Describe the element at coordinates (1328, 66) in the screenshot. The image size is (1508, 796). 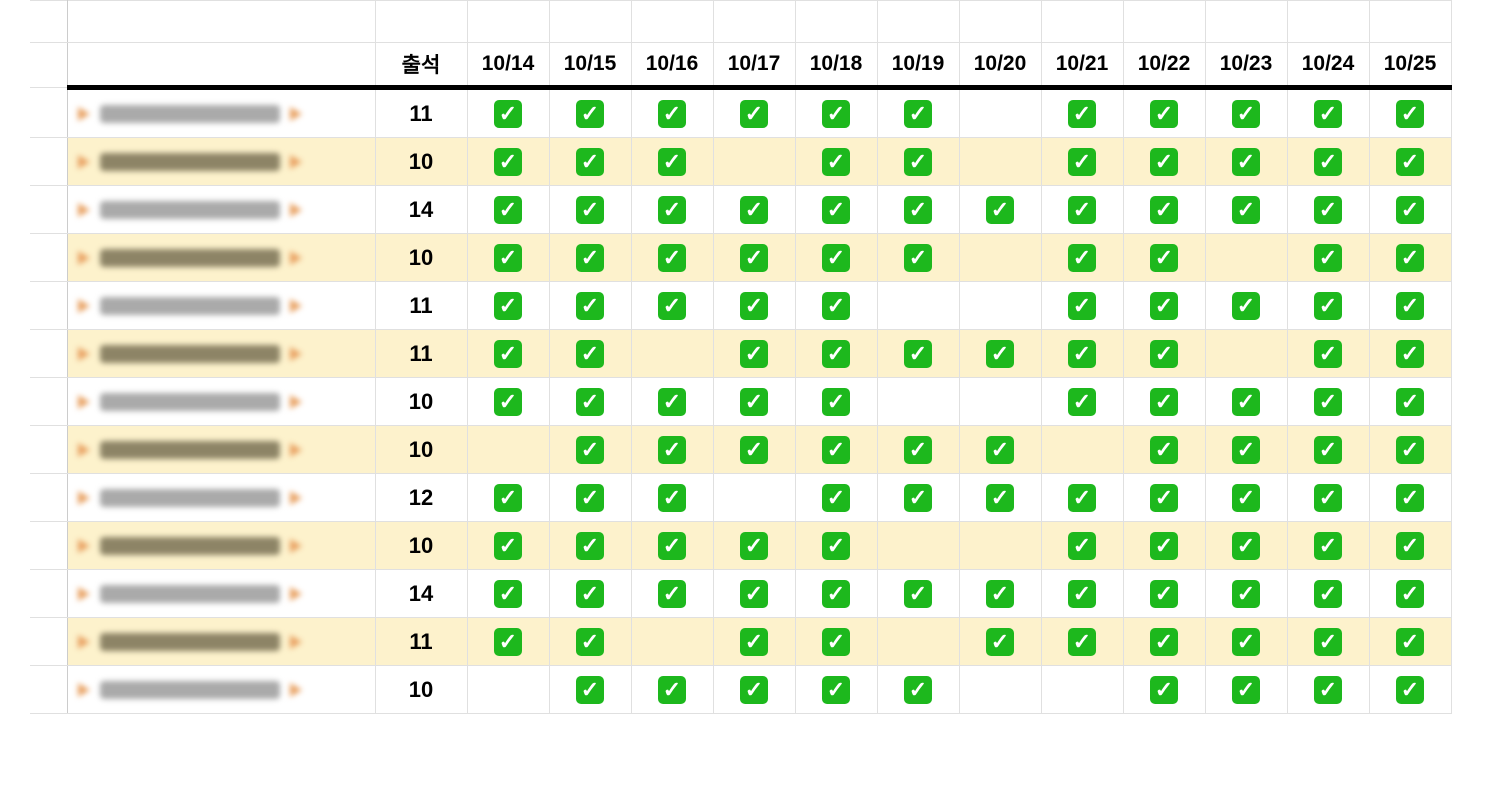
I see `date-header-cell: 10/24` at that location.